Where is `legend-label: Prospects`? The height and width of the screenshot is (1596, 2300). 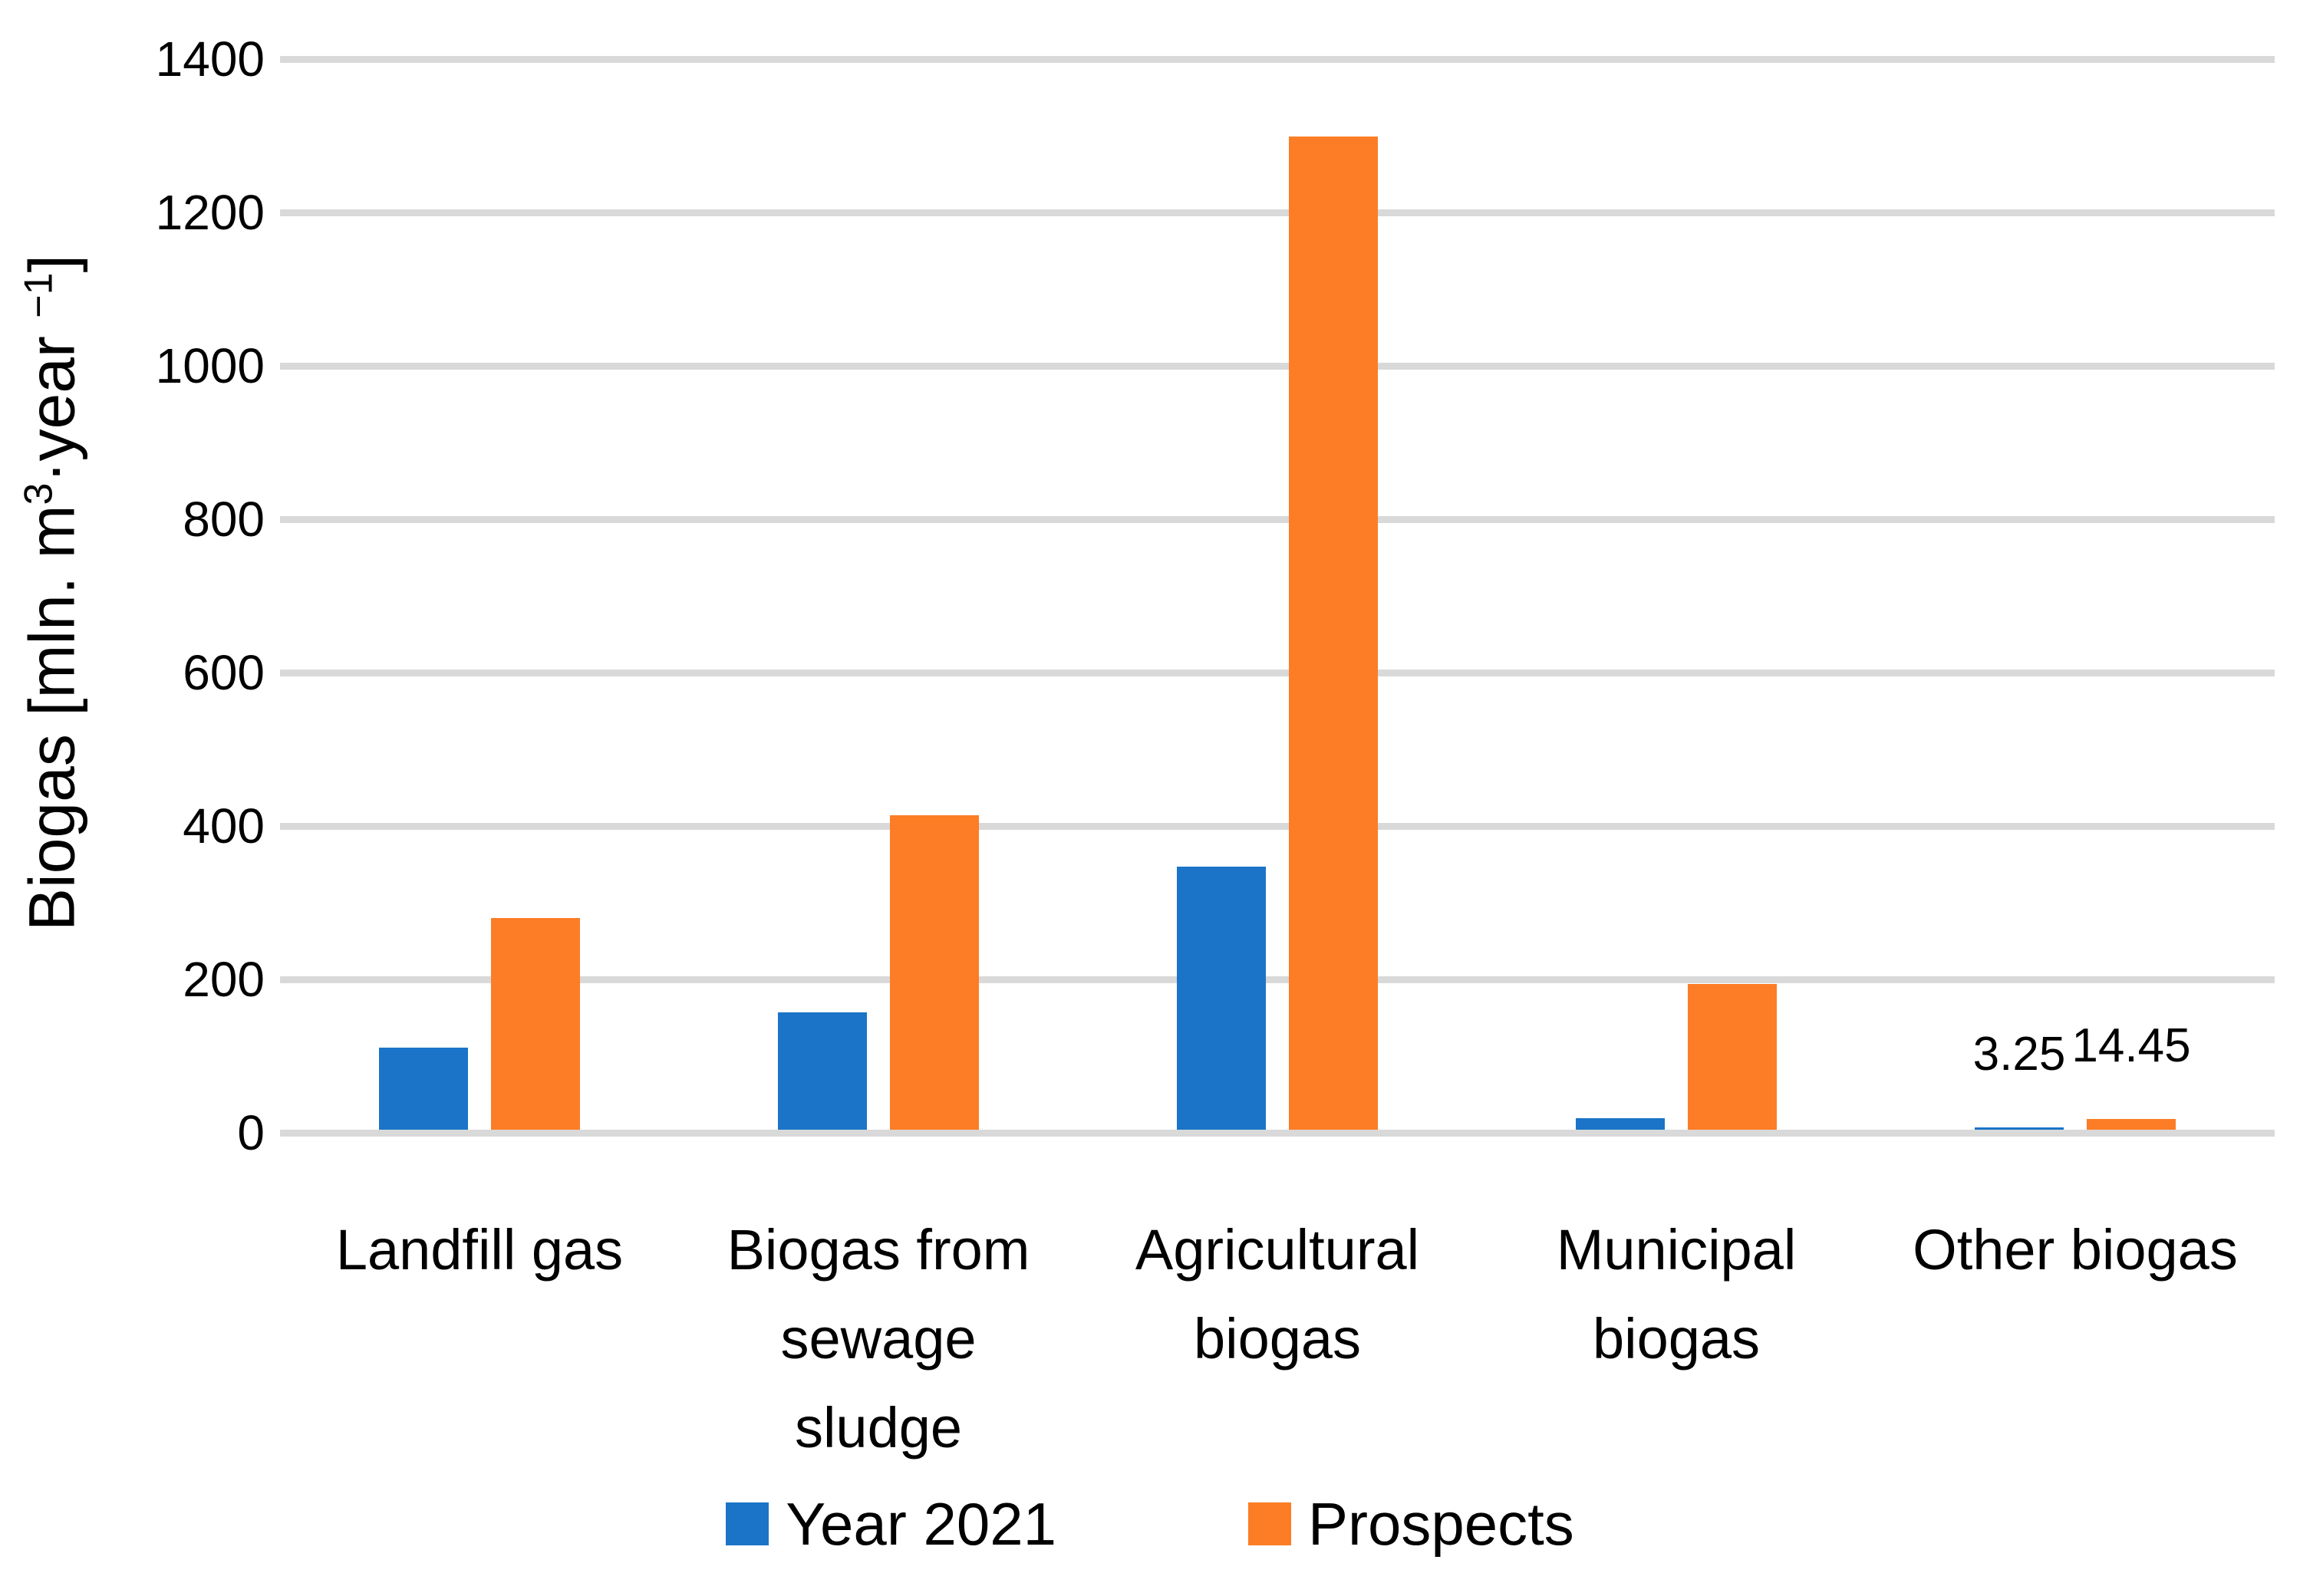
legend-label: Prospects is located at coordinates (1440, 1524).